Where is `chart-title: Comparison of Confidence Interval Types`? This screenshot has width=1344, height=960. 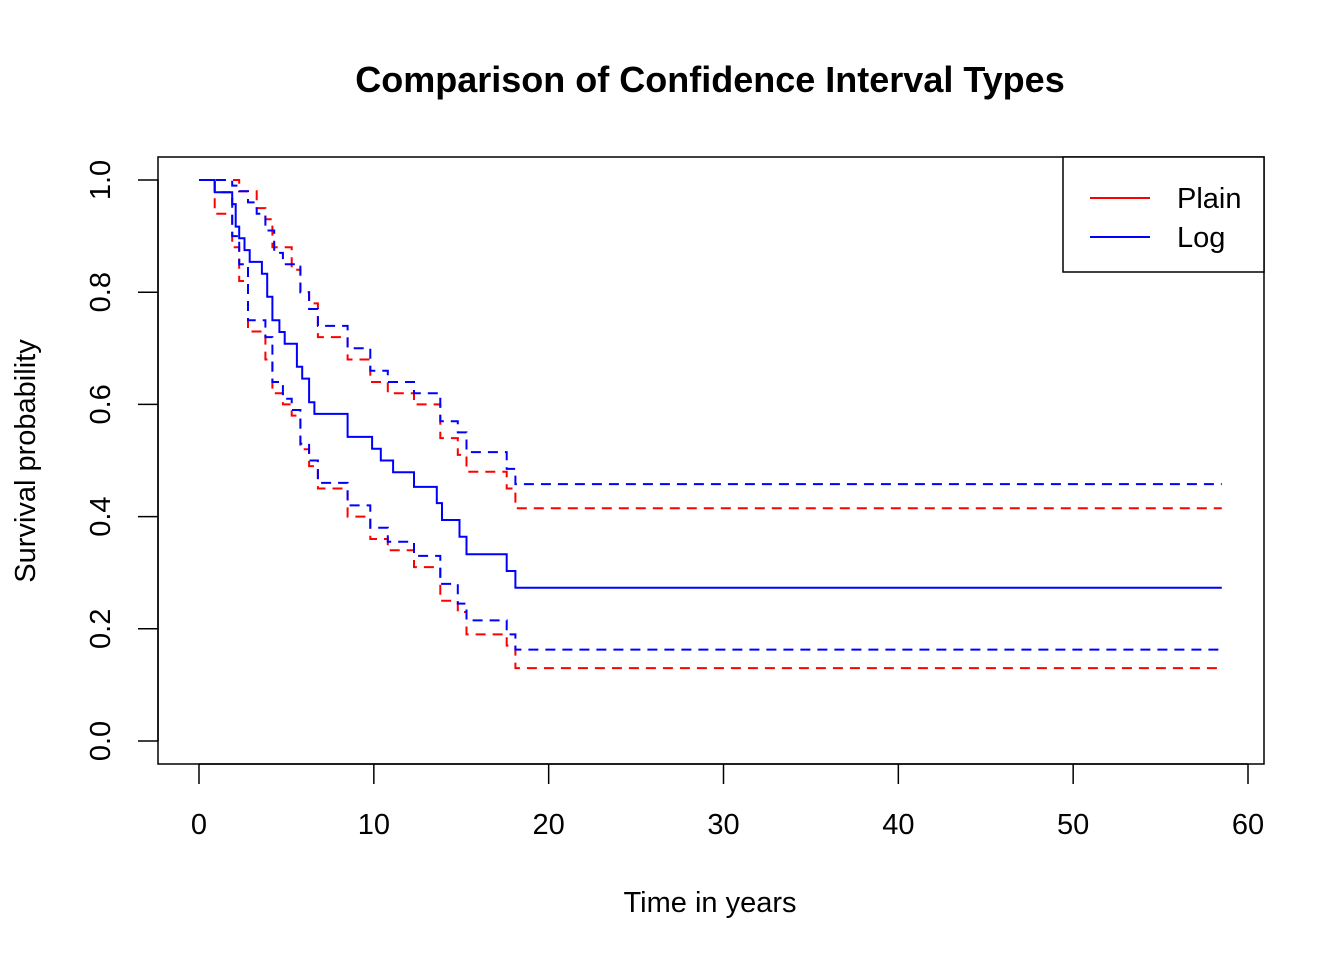 chart-title: Comparison of Confidence Interval Types is located at coordinates (709, 79).